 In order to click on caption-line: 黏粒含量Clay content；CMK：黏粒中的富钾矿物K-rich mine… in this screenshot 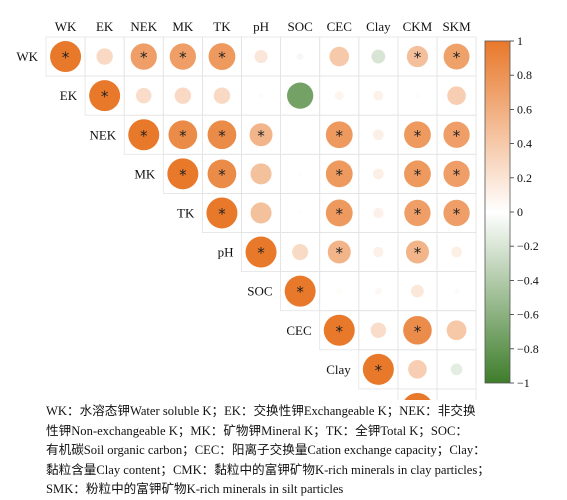, I will do `click(268, 469)`.